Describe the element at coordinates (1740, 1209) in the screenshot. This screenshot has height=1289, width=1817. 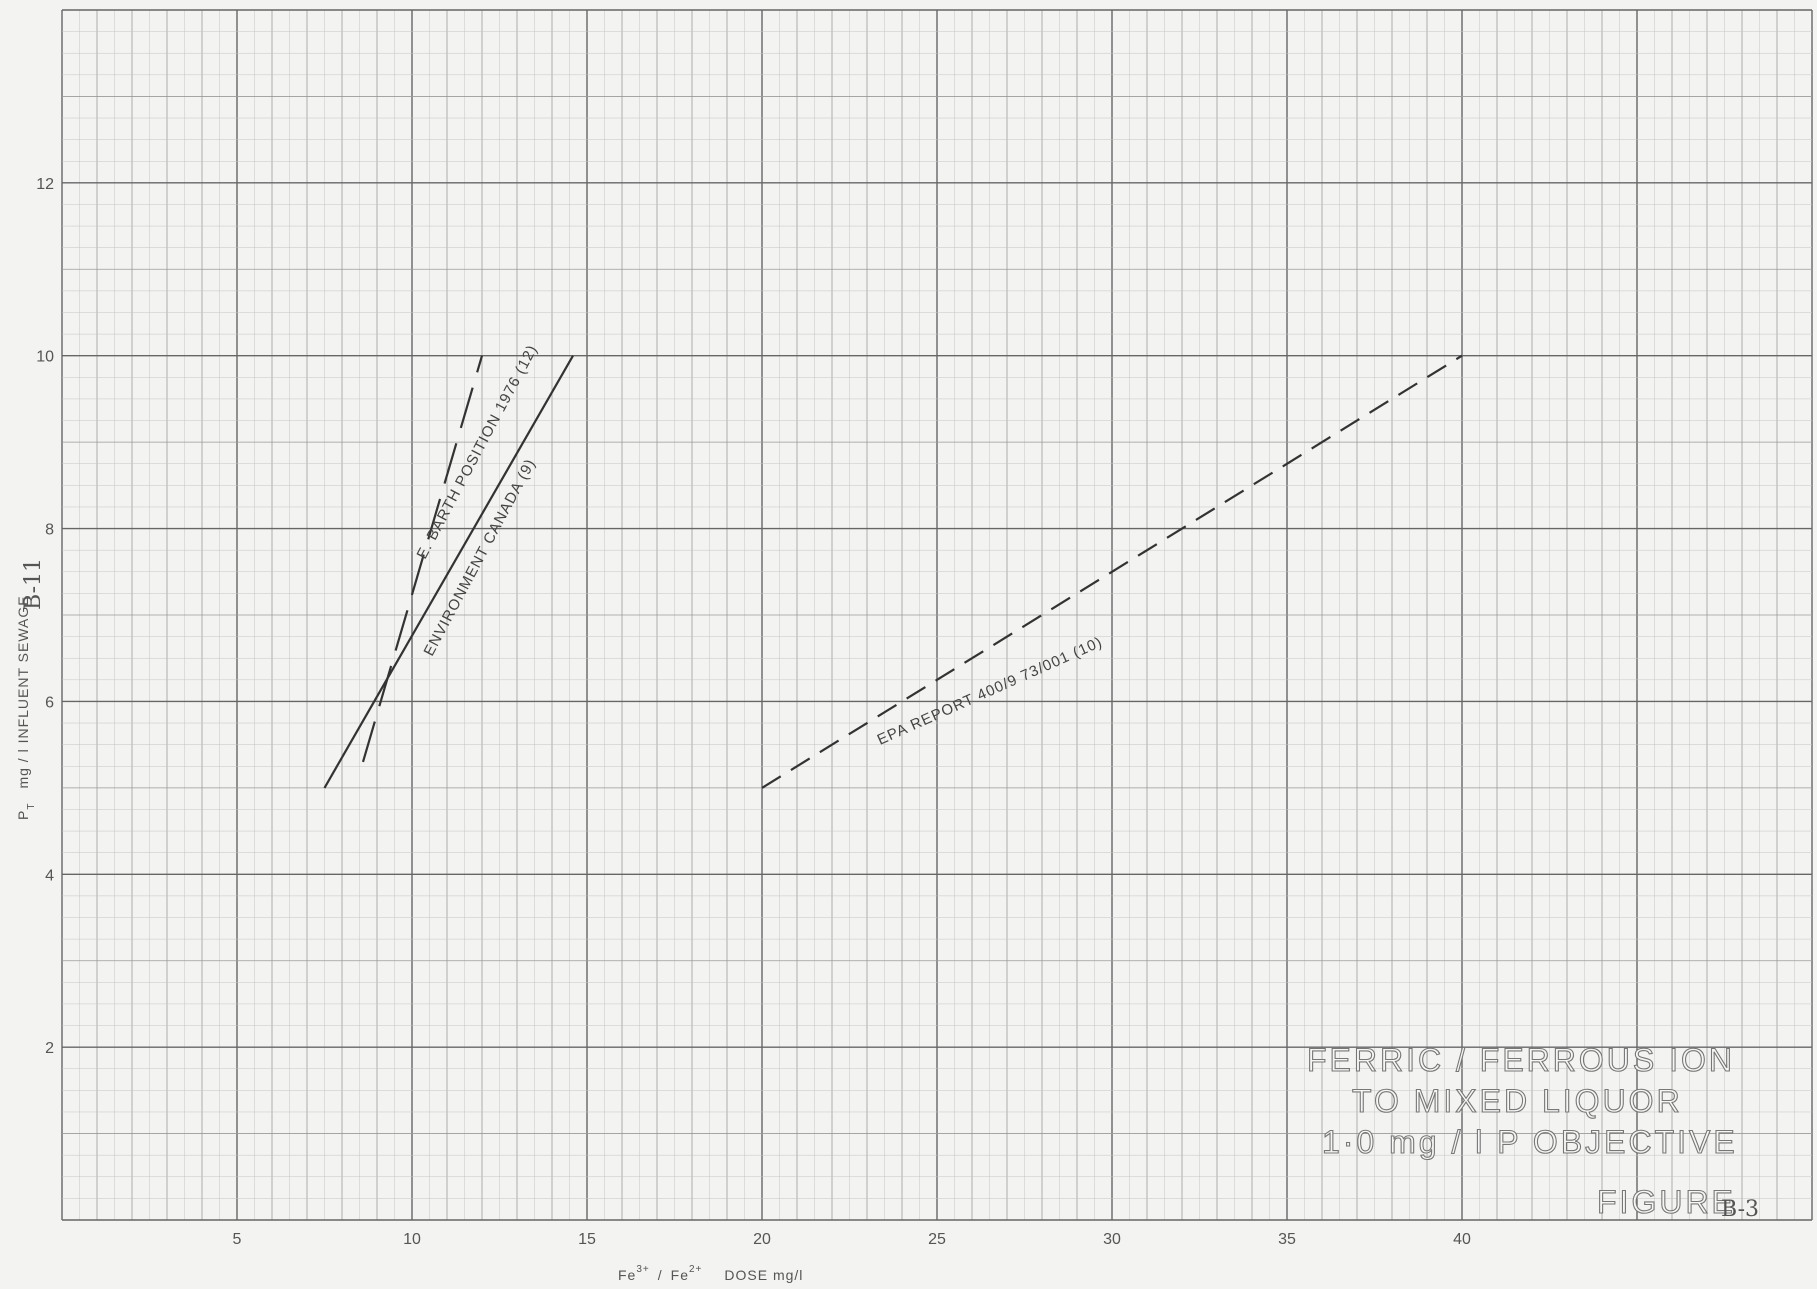
I see `figure-number: B-3` at that location.